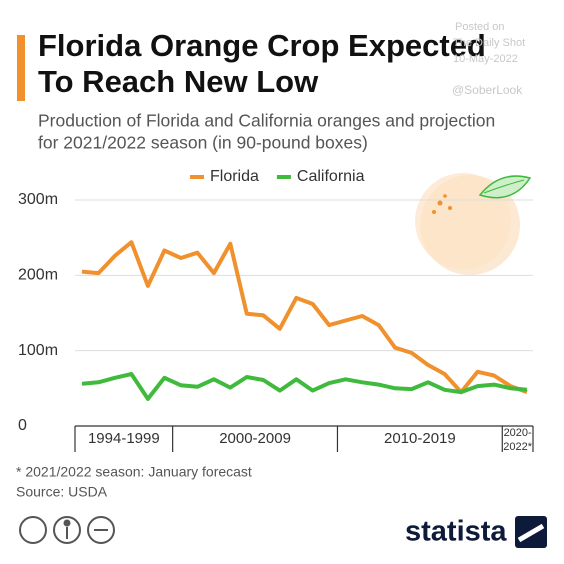 This screenshot has width=564, height=564. What do you see at coordinates (518, 433) in the screenshot?
I see `x-group-label: 2020-` at bounding box center [518, 433].